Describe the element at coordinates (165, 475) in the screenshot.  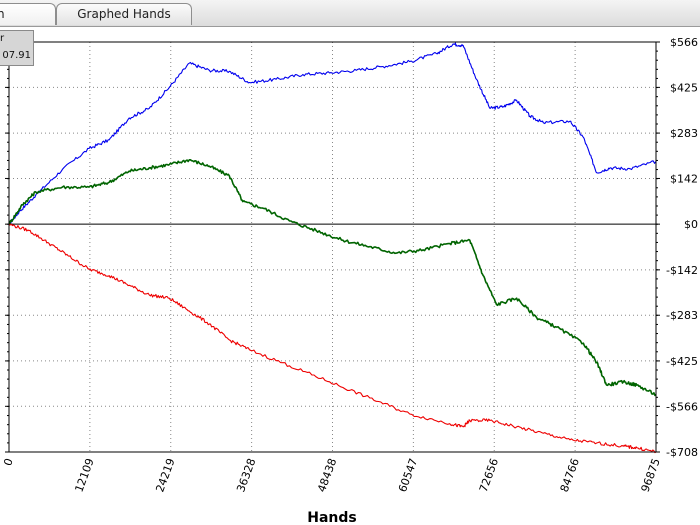
I see `x-tick-label: 24219` at that location.